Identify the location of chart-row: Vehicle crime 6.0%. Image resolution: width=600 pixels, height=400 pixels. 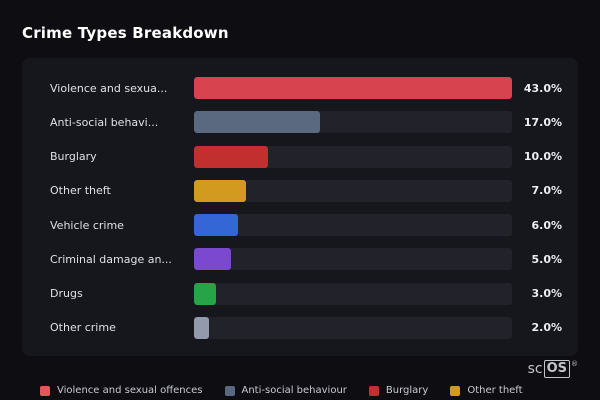
(300, 225).